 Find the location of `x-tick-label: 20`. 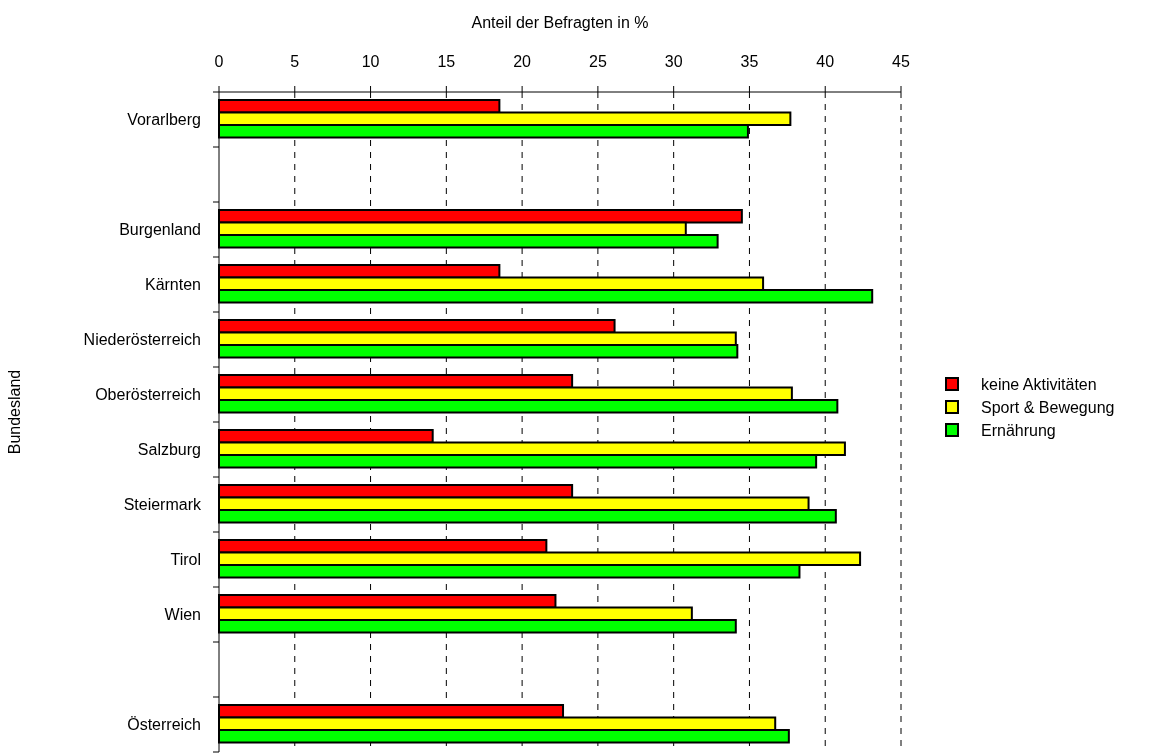

x-tick-label: 20 is located at coordinates (522, 61).